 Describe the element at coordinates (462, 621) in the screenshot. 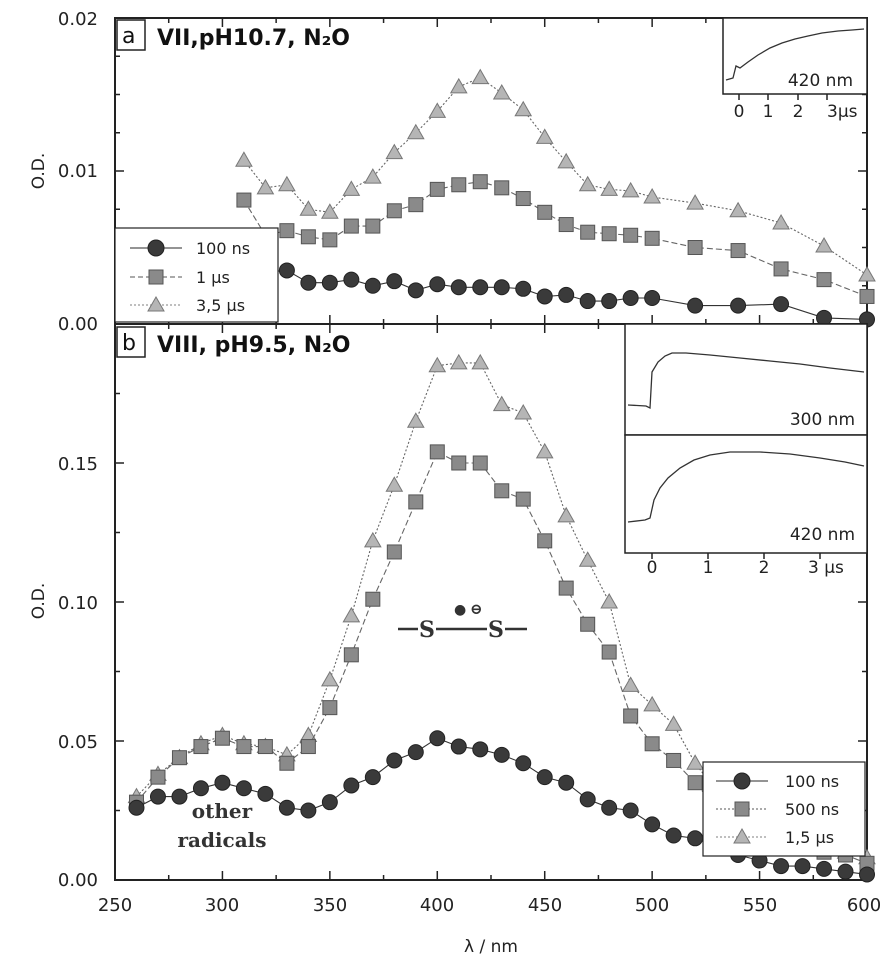

I see `disulfide-radical-anion-structure: S S ● ⊖` at that location.